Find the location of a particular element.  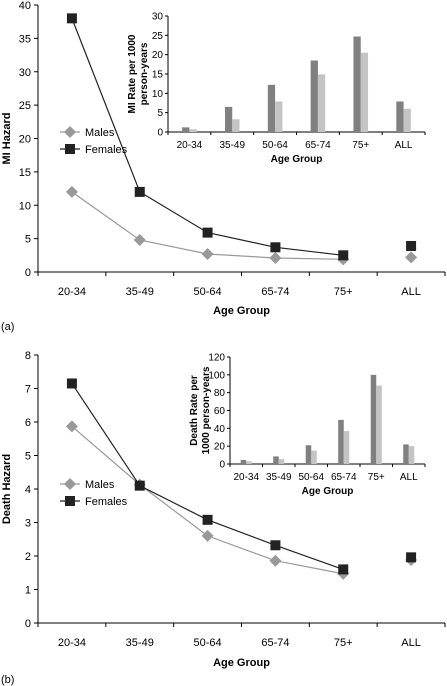

y-tick-label: 35 is located at coordinates (25, 39).